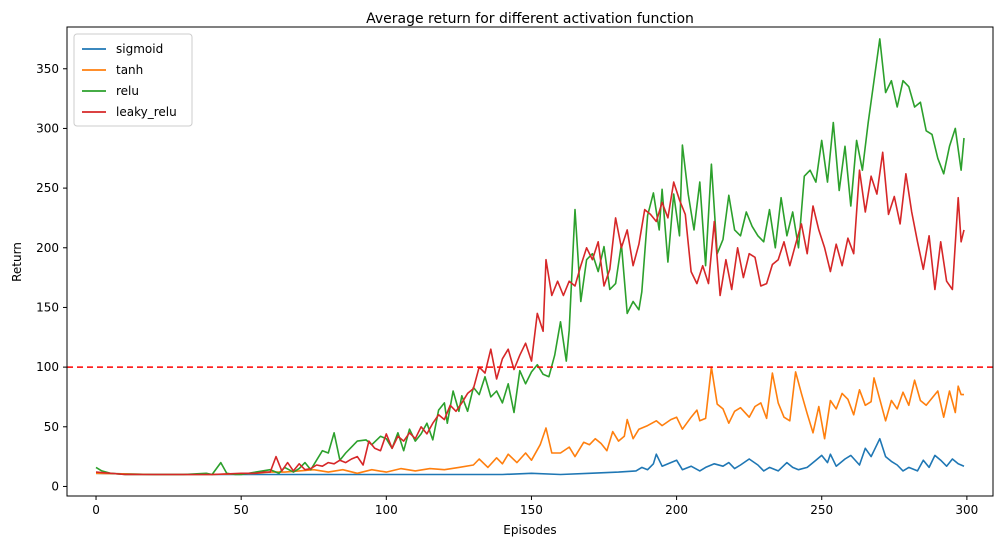 Image resolution: width=1005 pixels, height=547 pixels. Describe the element at coordinates (47, 188) in the screenshot. I see `y-tick-label: 250` at that location.